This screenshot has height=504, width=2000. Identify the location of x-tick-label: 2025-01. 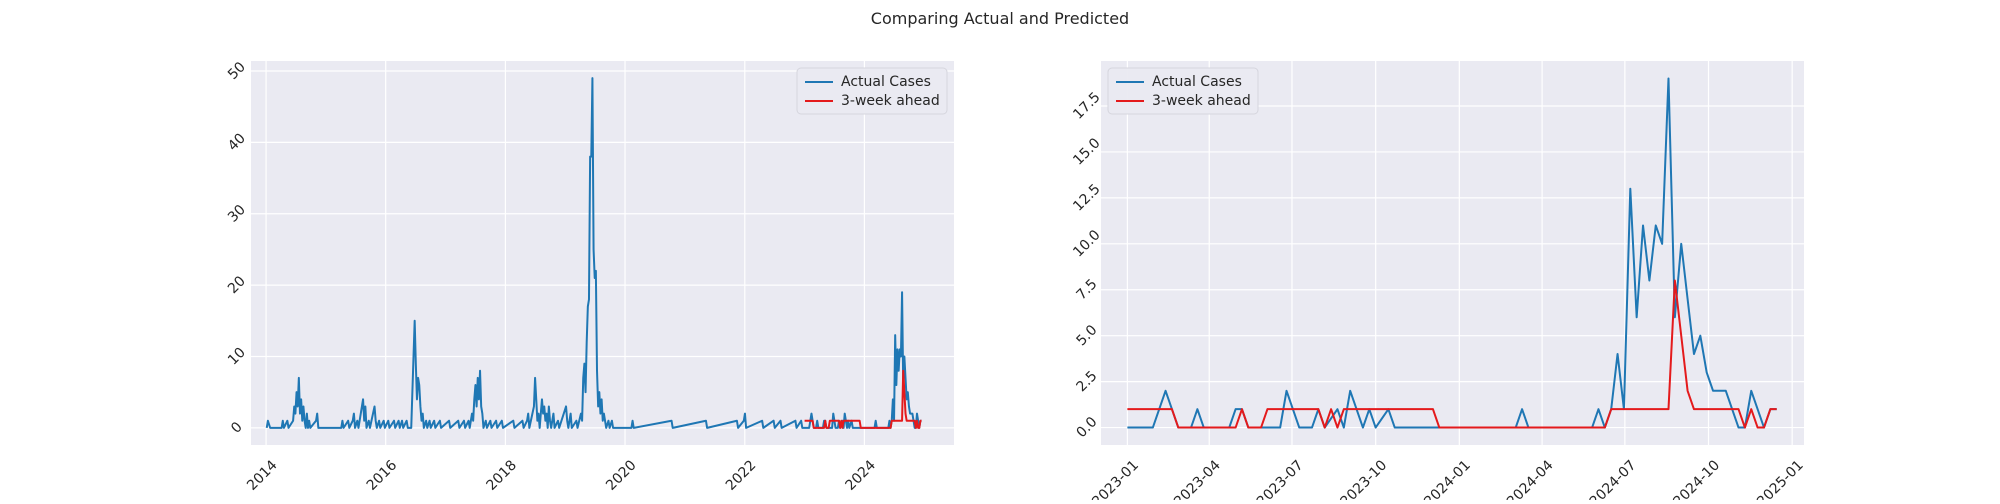
(1780, 478).